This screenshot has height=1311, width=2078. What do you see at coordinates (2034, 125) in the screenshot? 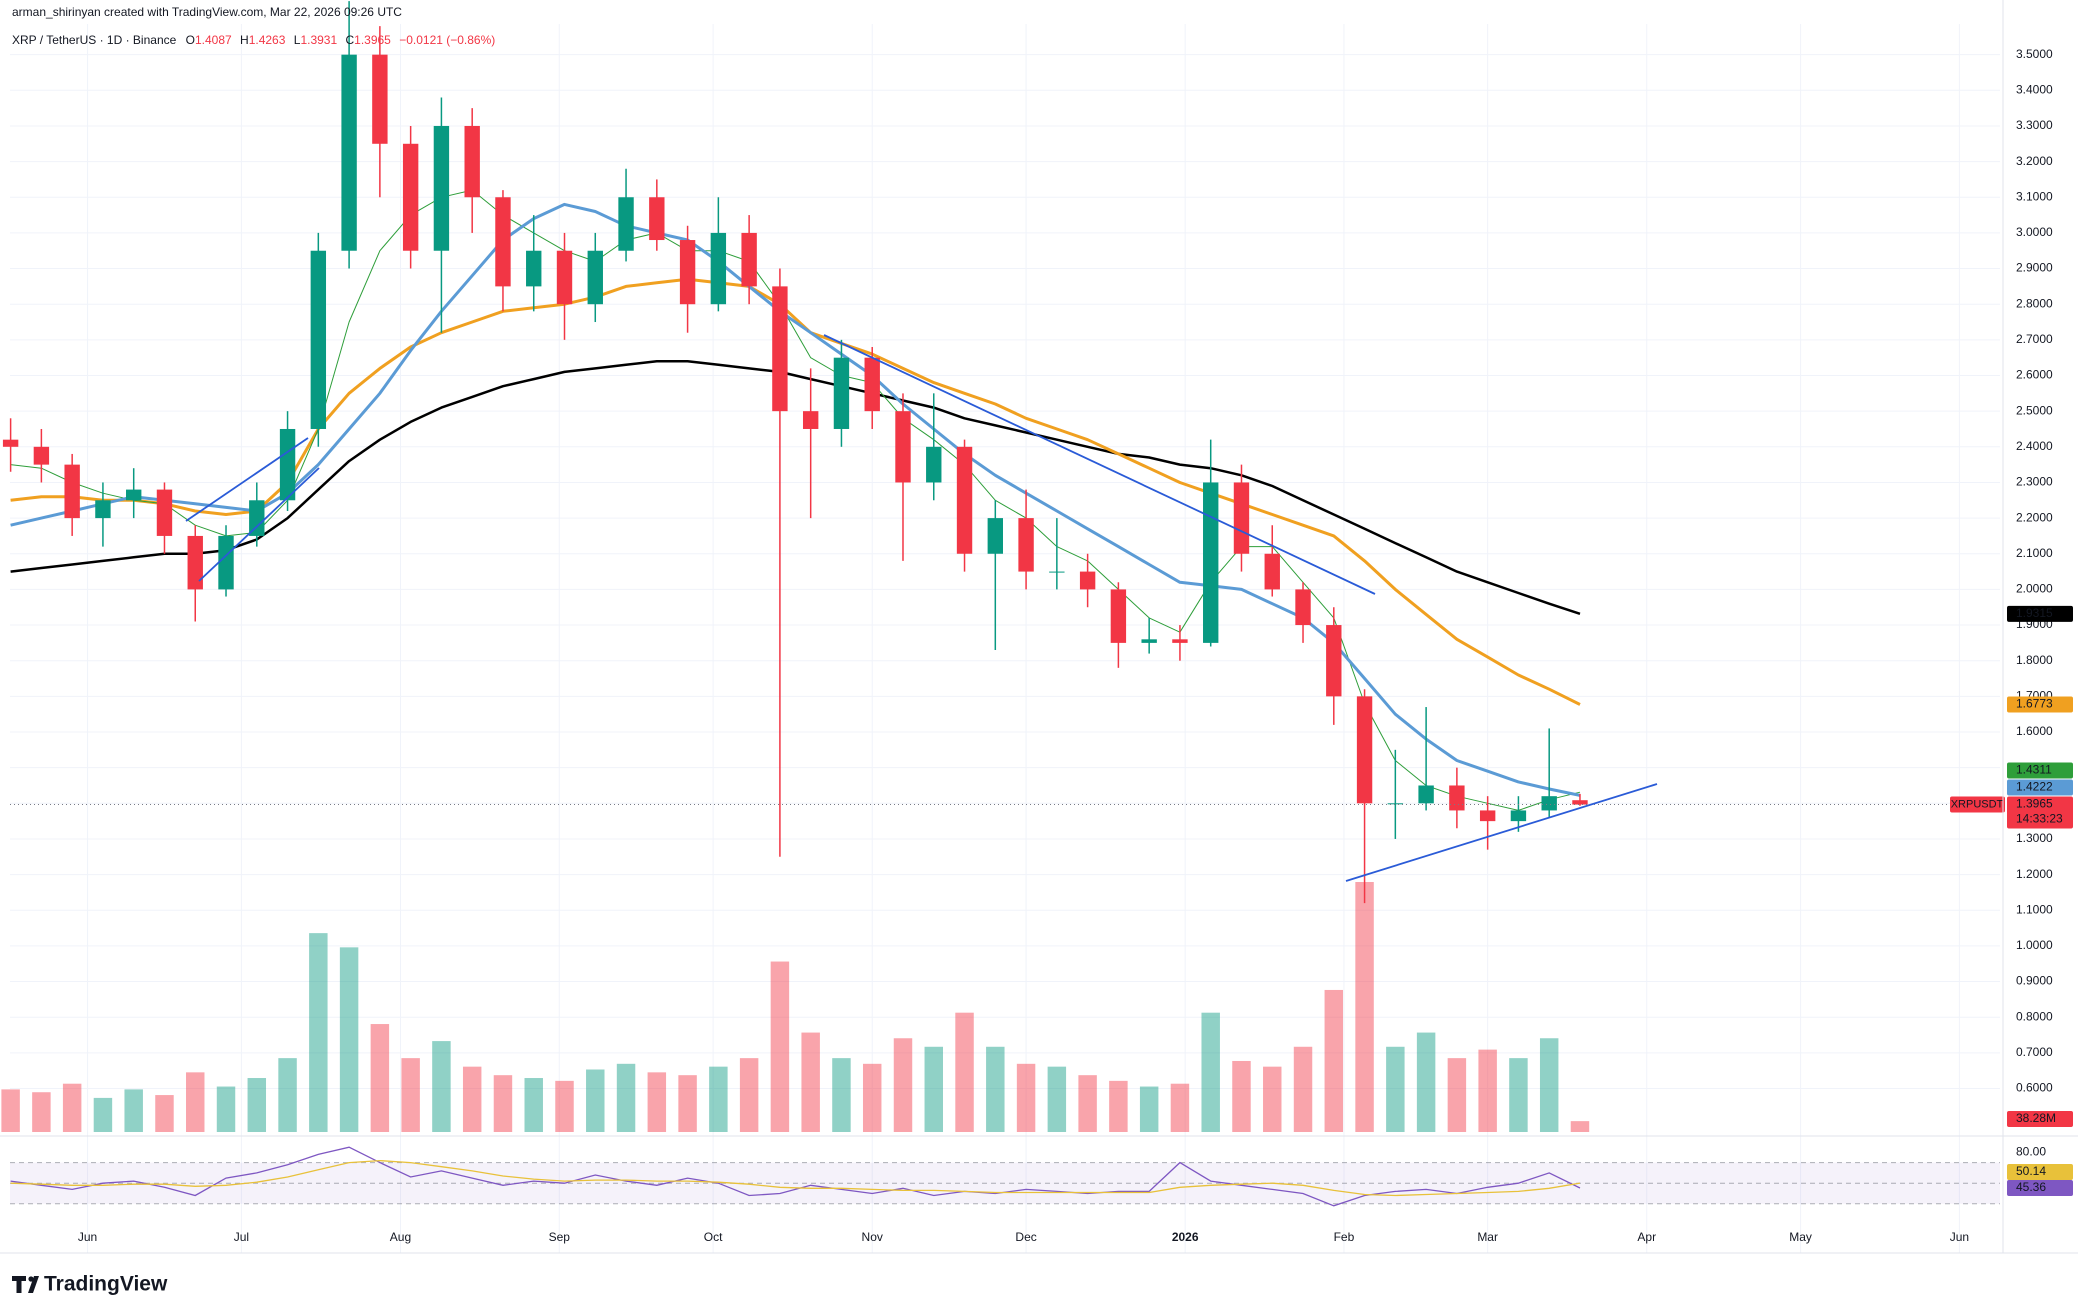
I see `y-tick-label: 3.3000` at bounding box center [2034, 125].